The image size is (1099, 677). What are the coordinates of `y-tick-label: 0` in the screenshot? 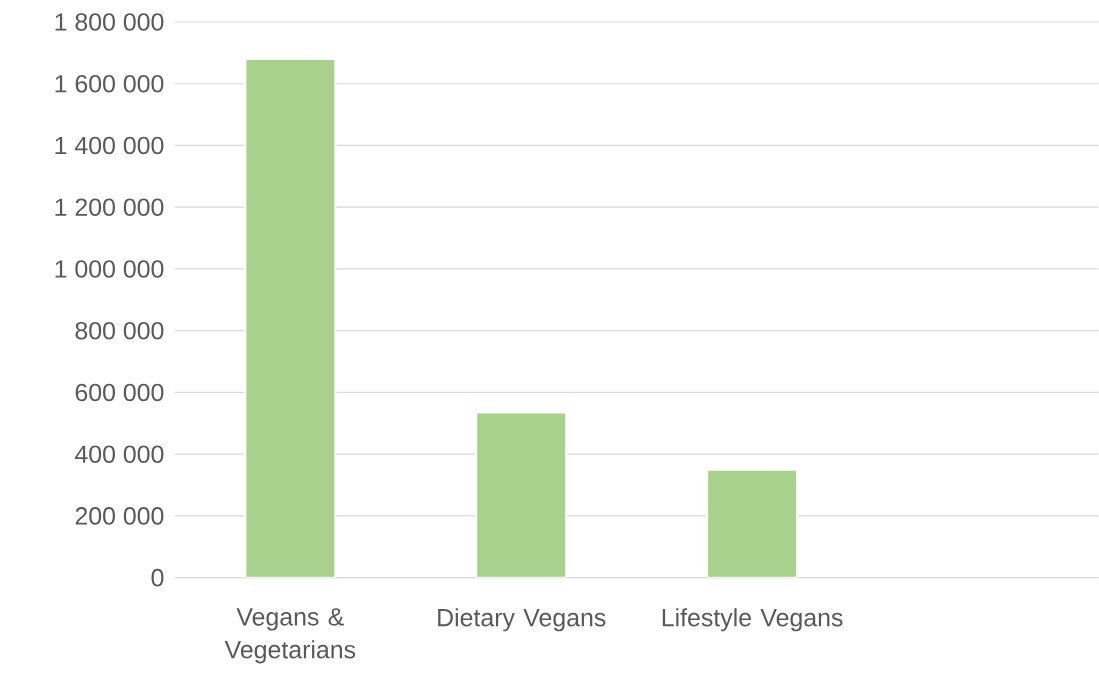 It's located at (157, 578).